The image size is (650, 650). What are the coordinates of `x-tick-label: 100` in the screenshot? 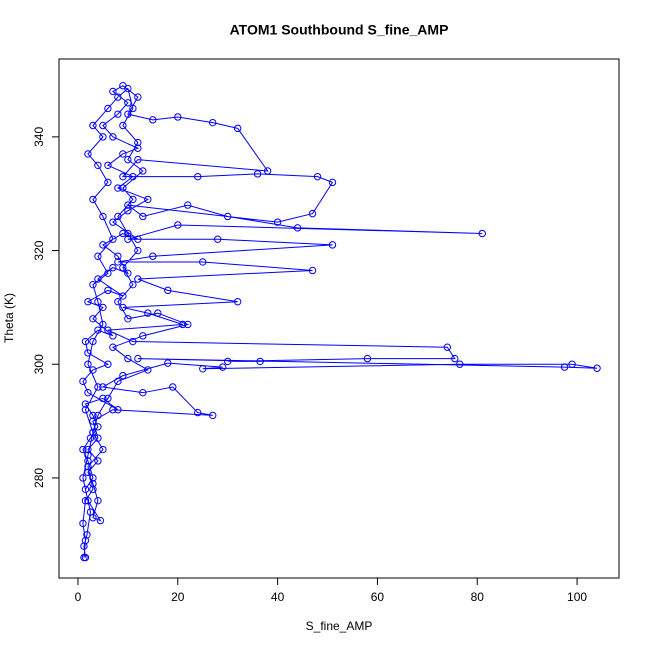 It's located at (577, 597).